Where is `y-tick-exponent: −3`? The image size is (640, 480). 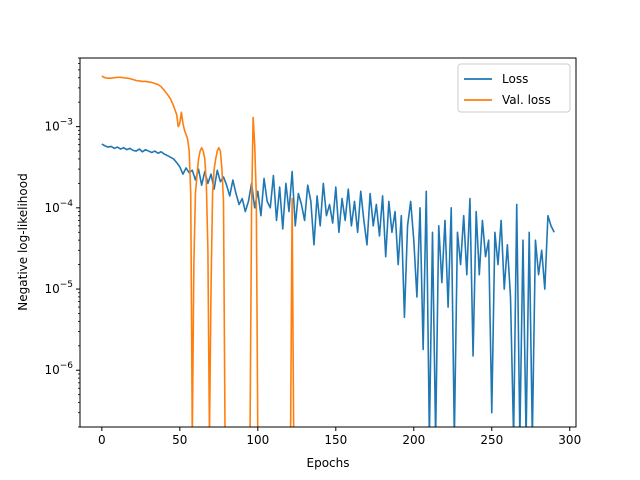 y-tick-exponent: −3 is located at coordinates (66, 123).